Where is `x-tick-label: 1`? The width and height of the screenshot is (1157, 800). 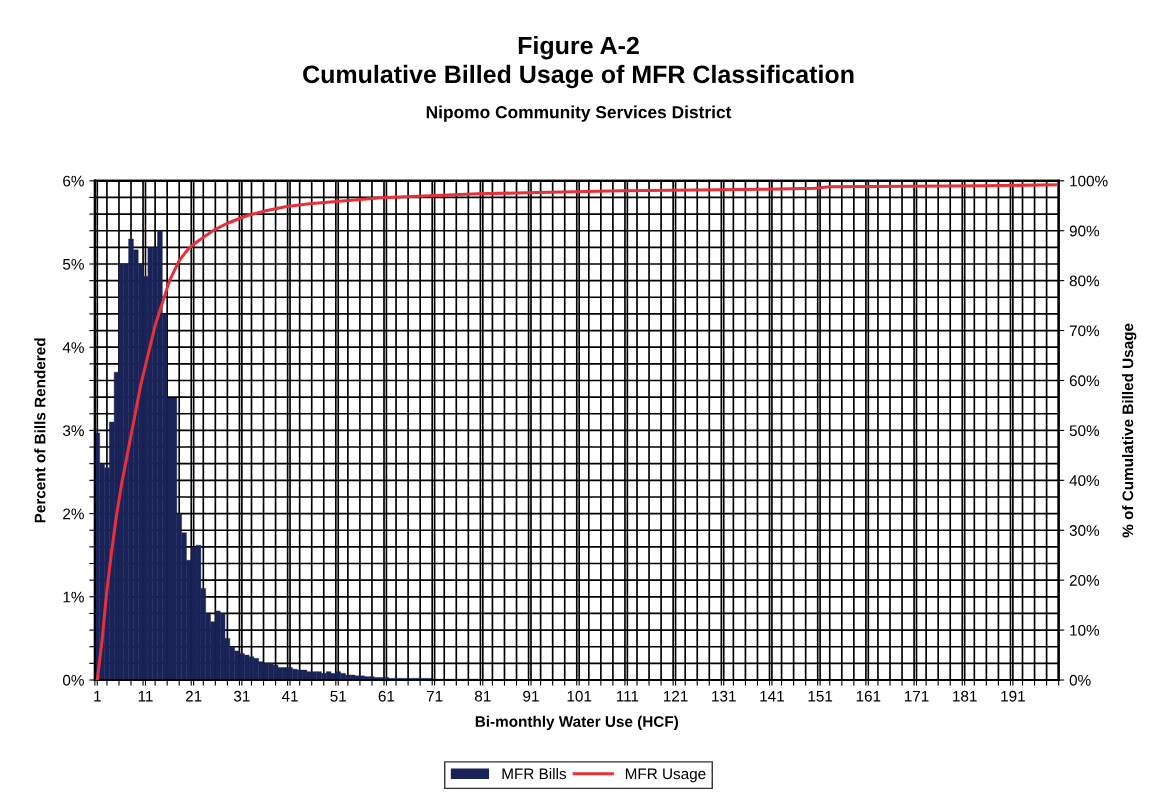
x-tick-label: 1 is located at coordinates (97, 696).